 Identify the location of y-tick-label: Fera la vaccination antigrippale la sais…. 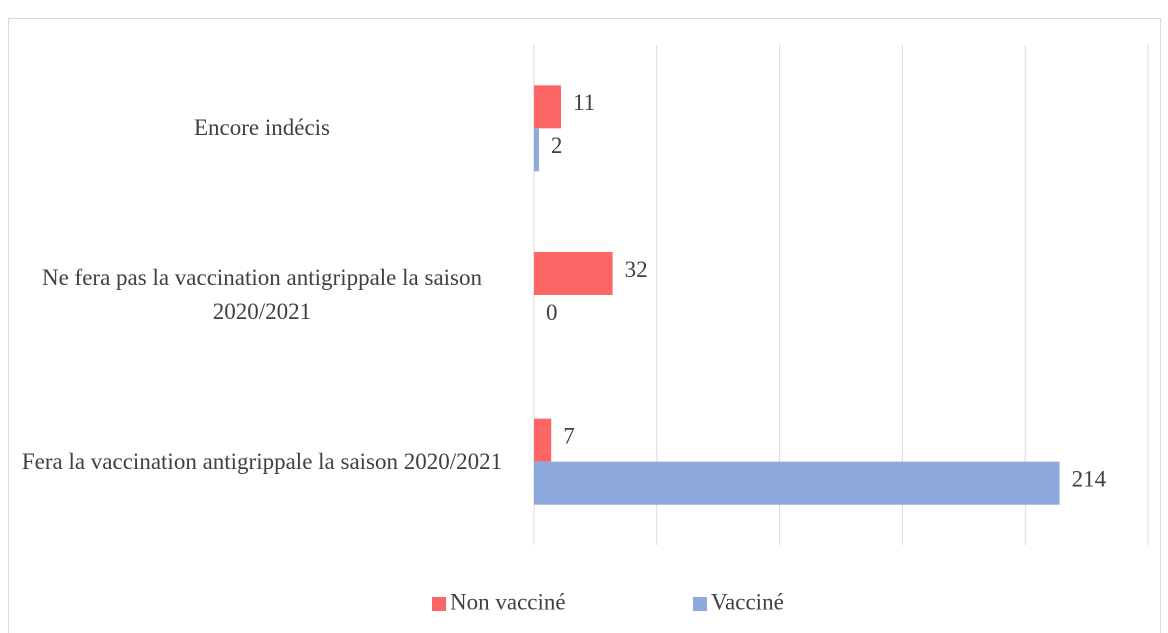
(262, 461).